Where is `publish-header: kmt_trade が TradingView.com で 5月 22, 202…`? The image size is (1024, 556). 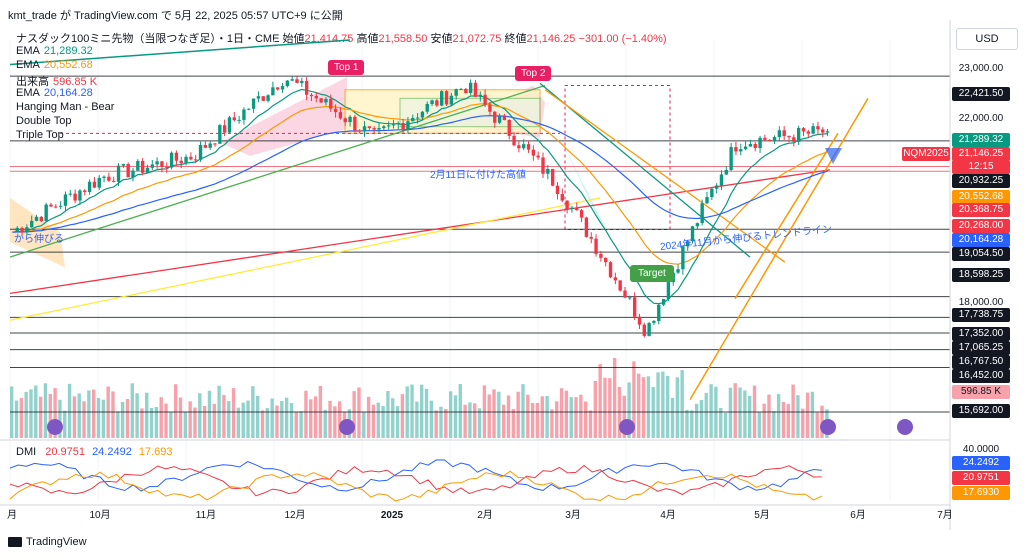 publish-header: kmt_trade が TradingView.com で 5月 22, 202… is located at coordinates (175, 16).